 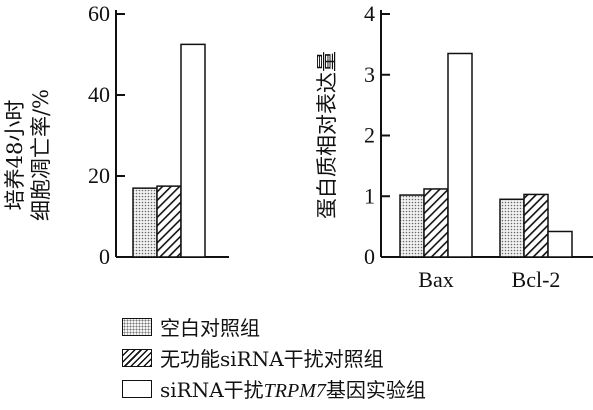 I want to click on legend-label: 空白对照组, so click(x=210, y=328).